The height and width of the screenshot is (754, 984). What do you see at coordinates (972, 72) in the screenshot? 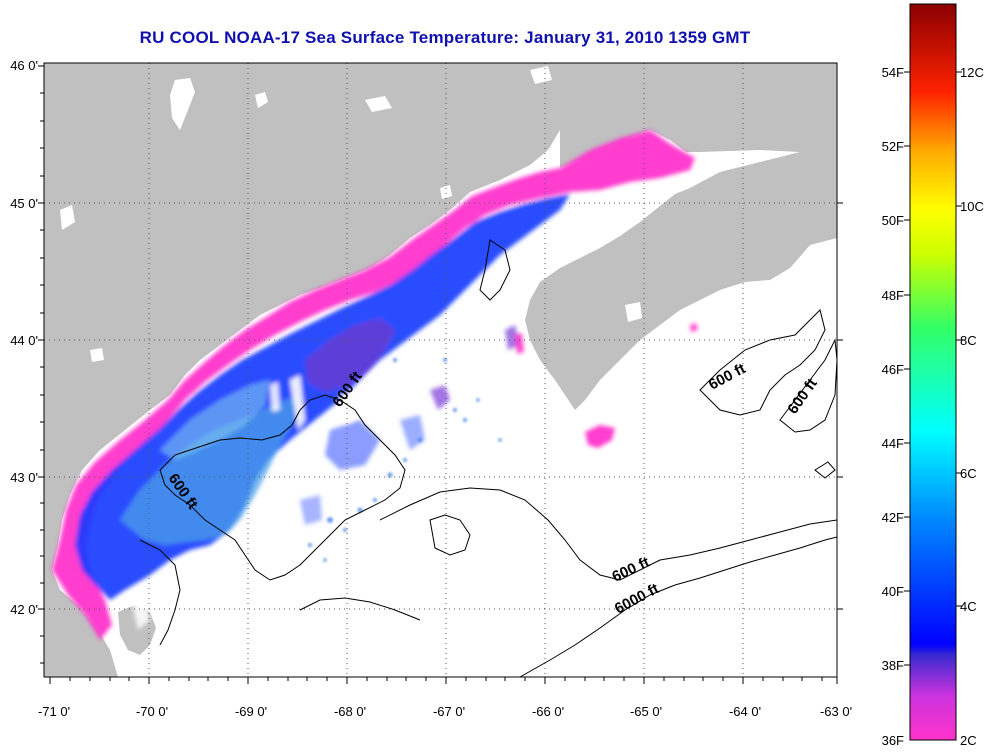
I see `colorbar-c-label: 12C` at bounding box center [972, 72].